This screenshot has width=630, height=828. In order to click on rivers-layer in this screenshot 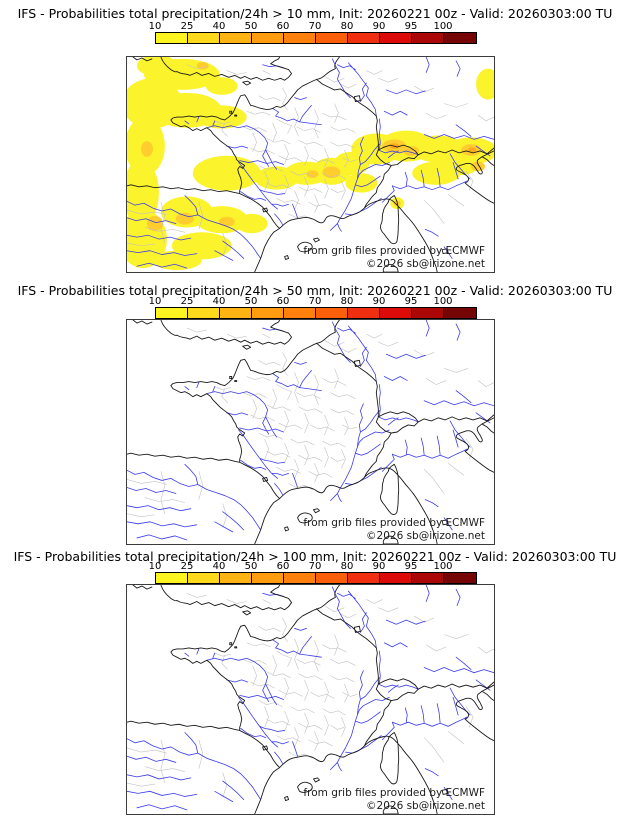, I will do `click(310, 163)`.